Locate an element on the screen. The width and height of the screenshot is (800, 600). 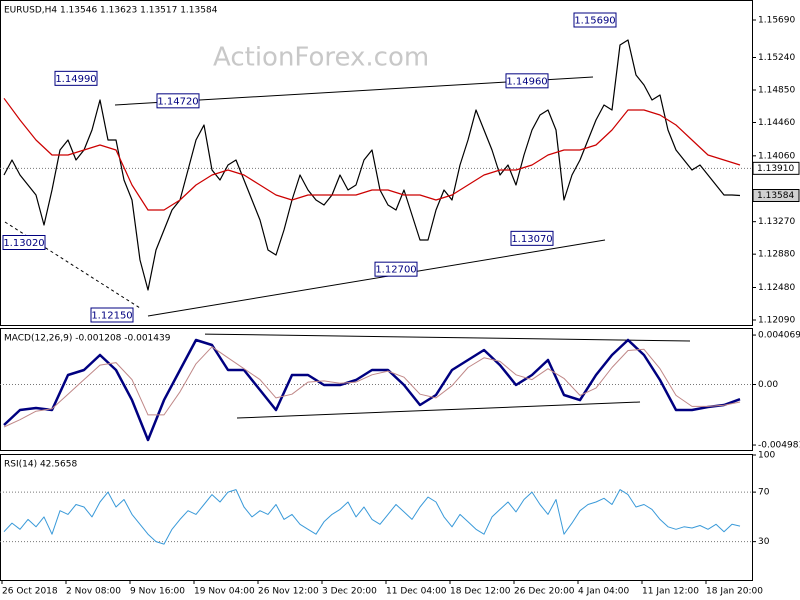
y-tick-label: 0.00 is located at coordinates (768, 385).